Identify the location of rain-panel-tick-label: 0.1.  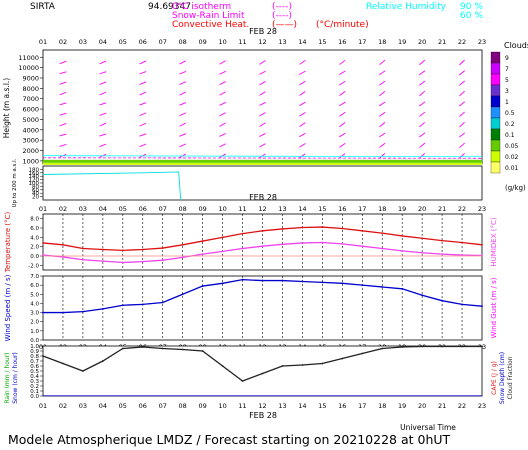
(34, 392).